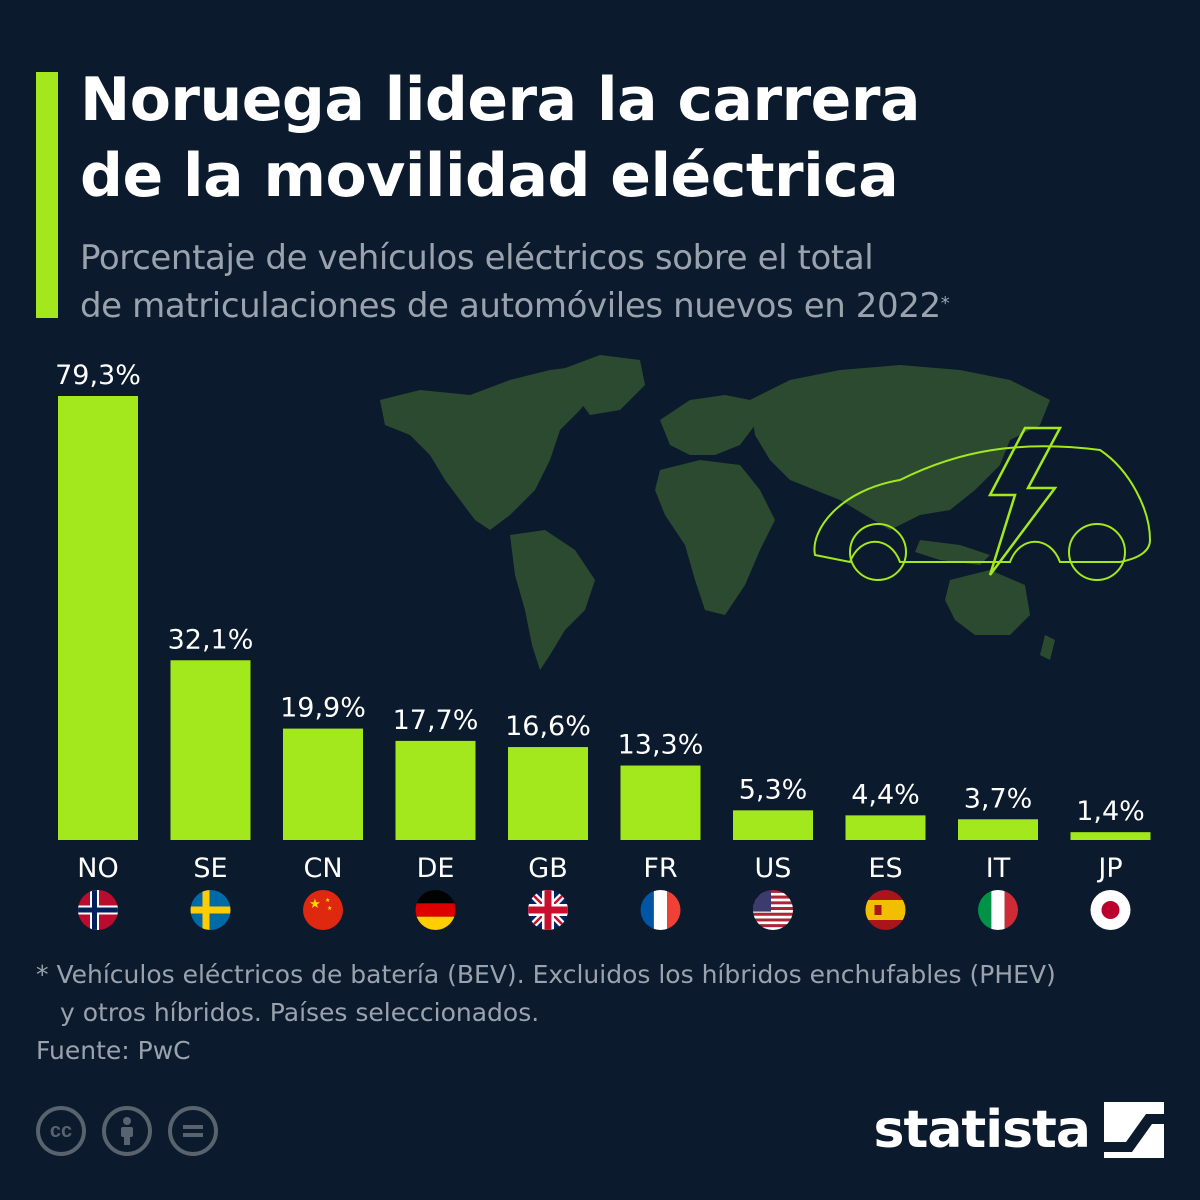 This screenshot has width=1200, height=1200. Describe the element at coordinates (773, 868) in the screenshot. I see `category-label: US` at that location.